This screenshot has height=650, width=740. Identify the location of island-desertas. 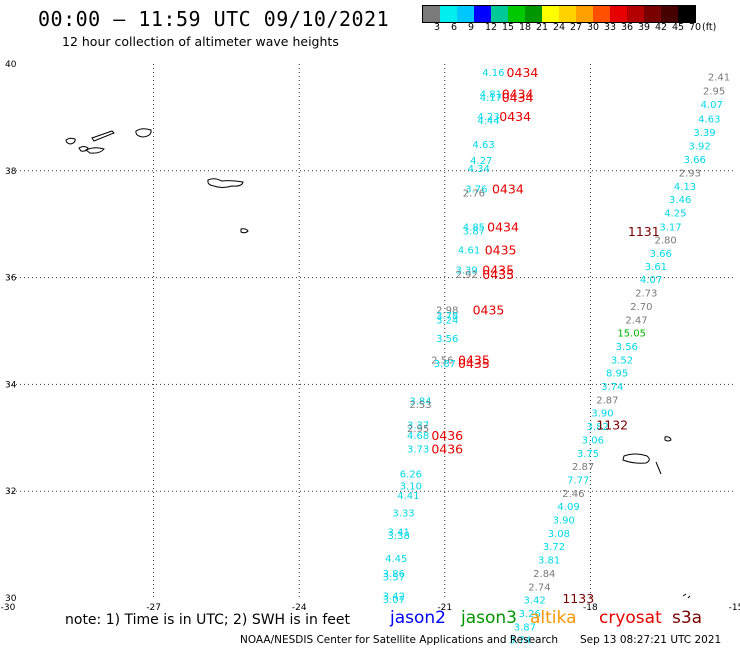
(658, 468).